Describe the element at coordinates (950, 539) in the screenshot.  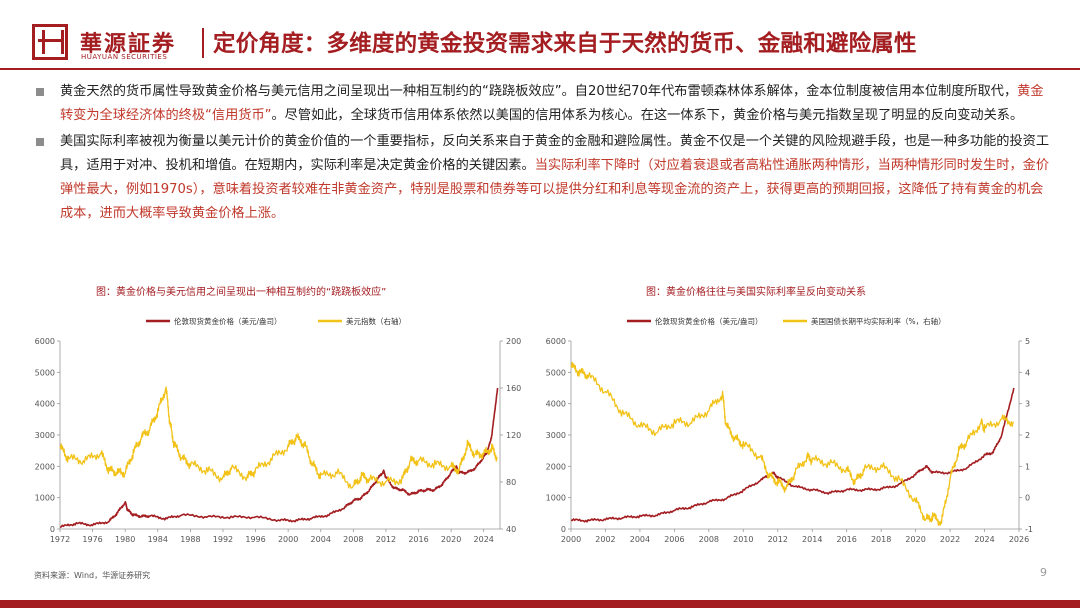
I see `x-tick-label: 2022` at that location.